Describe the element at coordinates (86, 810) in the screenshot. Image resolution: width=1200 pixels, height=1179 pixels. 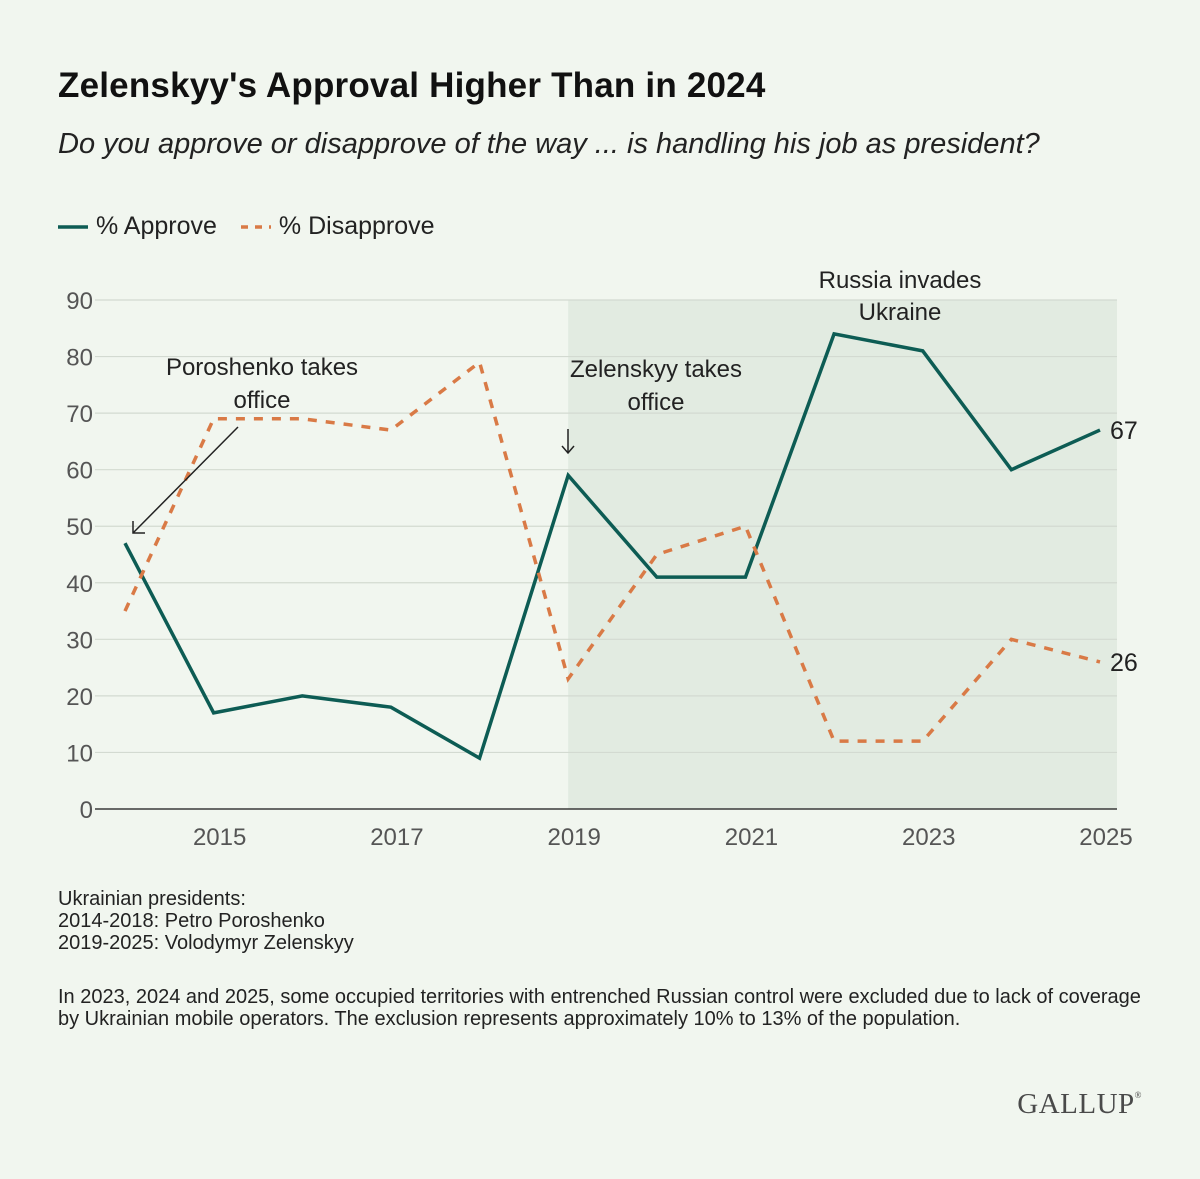
I see `y-tick-label: 0` at that location.